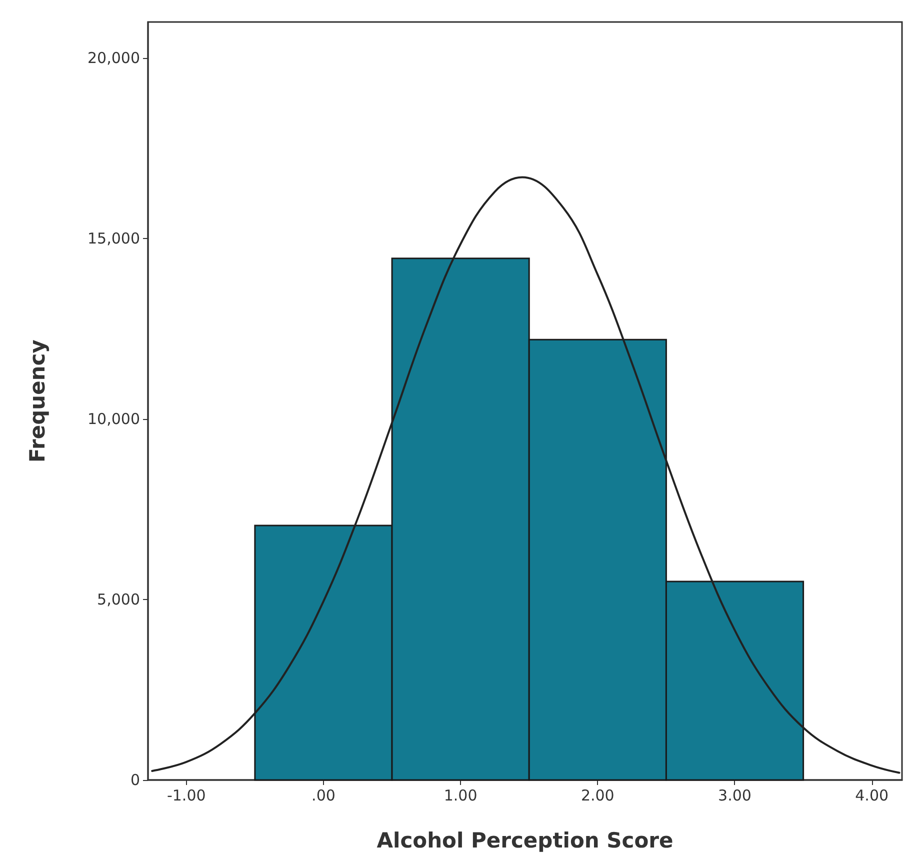 Image resolution: width=906 pixels, height=867 pixels. Describe the element at coordinates (324, 795) in the screenshot. I see `x-tick-label: .00` at that location.